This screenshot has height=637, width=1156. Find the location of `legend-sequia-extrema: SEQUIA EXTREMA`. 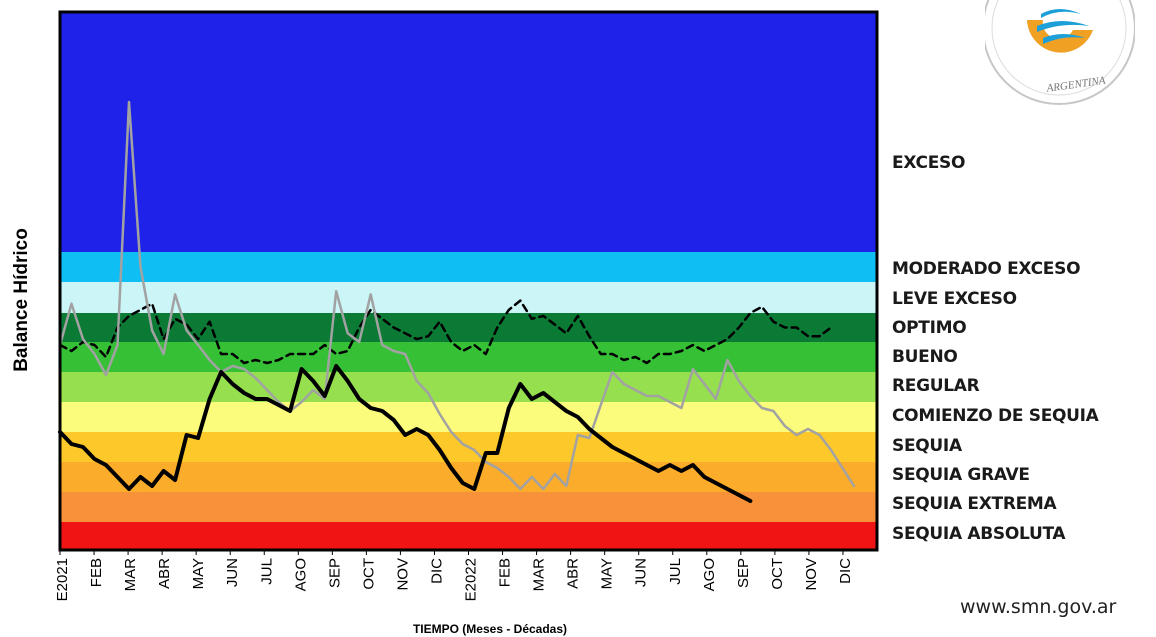

legend-sequia-extrema: SEQUIA EXTREMA is located at coordinates (974, 504).